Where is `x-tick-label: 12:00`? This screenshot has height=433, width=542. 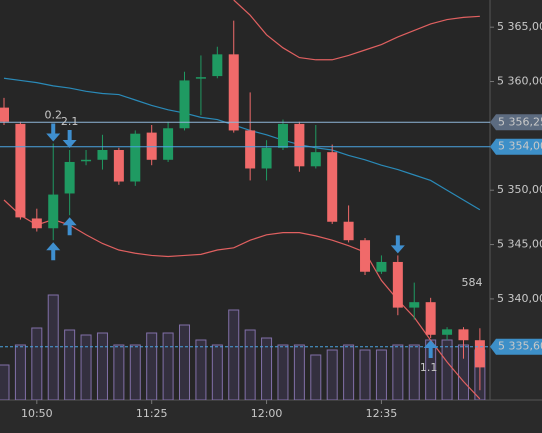
x-tick-label: 12:00 is located at coordinates (267, 413).